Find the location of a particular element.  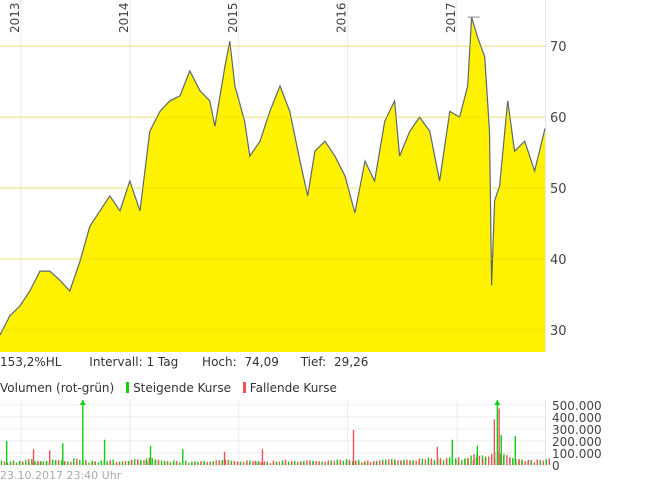

volume-title: Volumen (rot-grün) is located at coordinates (57, 388).